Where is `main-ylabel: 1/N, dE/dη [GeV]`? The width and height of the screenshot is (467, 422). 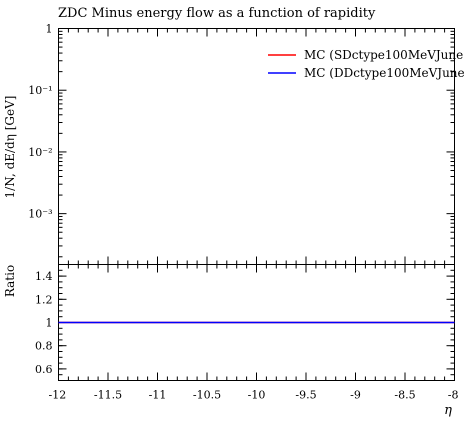 main-ylabel: 1/N, dE/dη [GeV] is located at coordinates (10, 147).